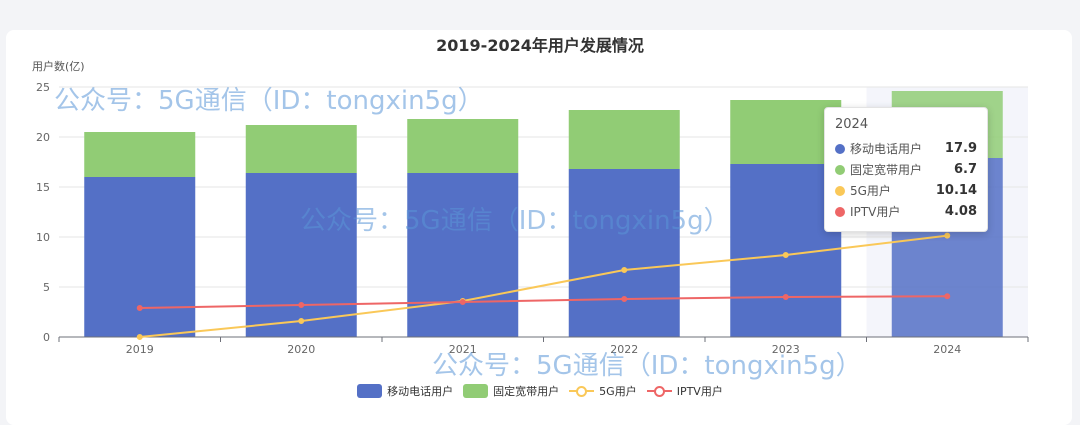 Image resolution: width=1080 pixels, height=425 pixels. I want to click on legend-item-iptv: IPTV用户, so click(684, 391).